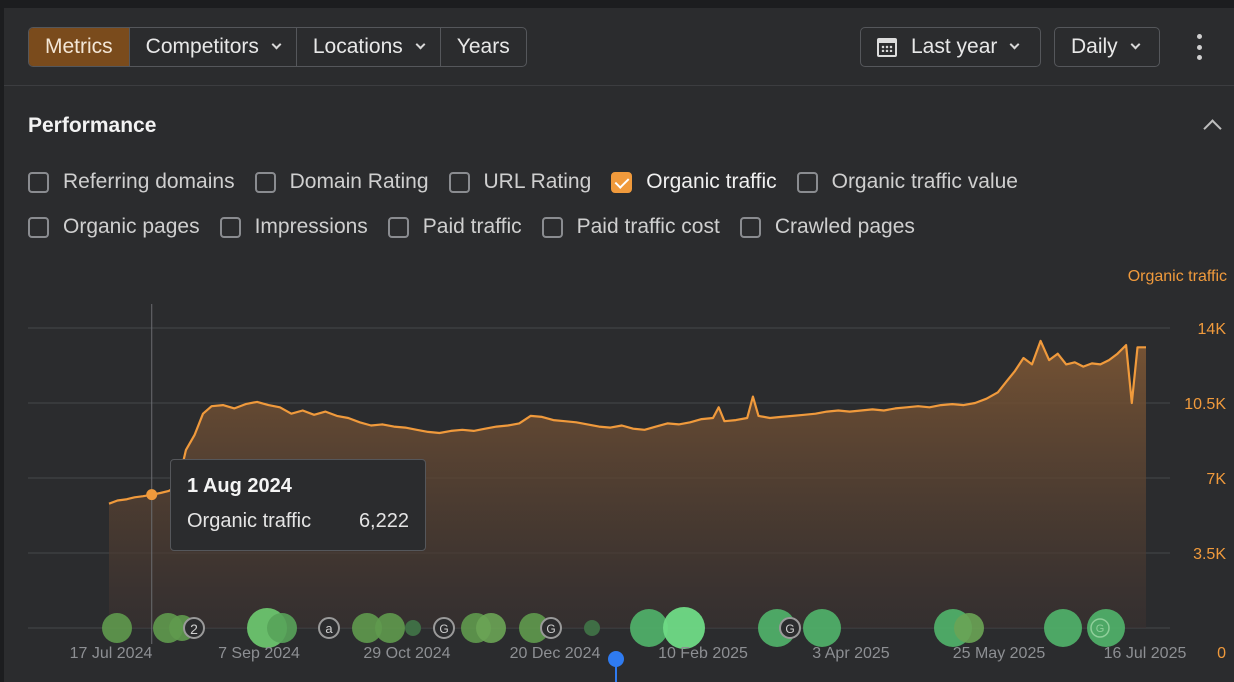 The height and width of the screenshot is (682, 1234). What do you see at coordinates (907, 182) in the screenshot?
I see `metric-organic-traffic-value: Organic traffic value` at bounding box center [907, 182].